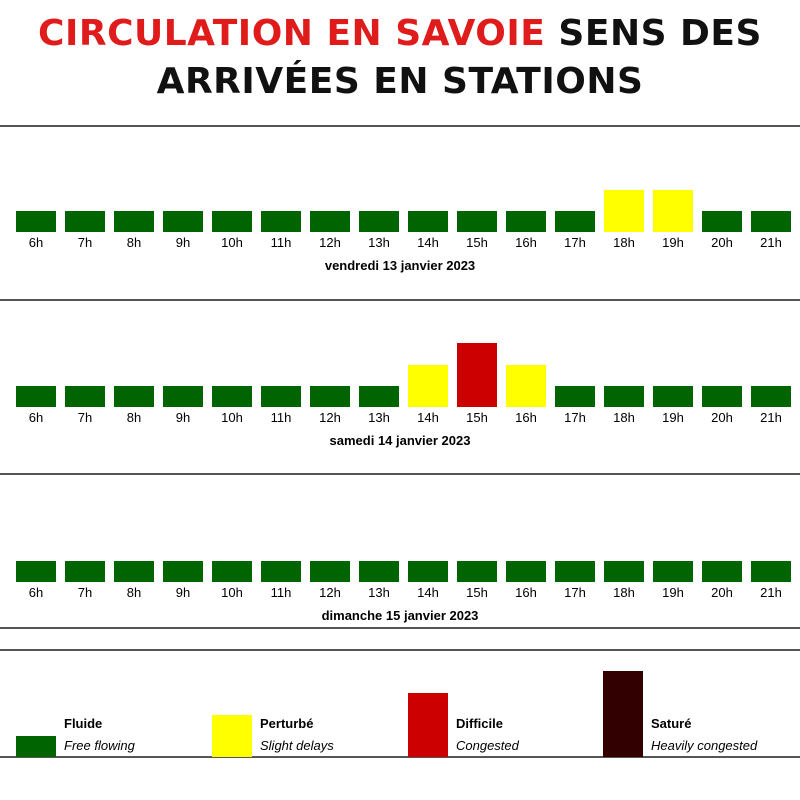  I want to click on legend-label-difficile: Difficile, so click(479, 723).